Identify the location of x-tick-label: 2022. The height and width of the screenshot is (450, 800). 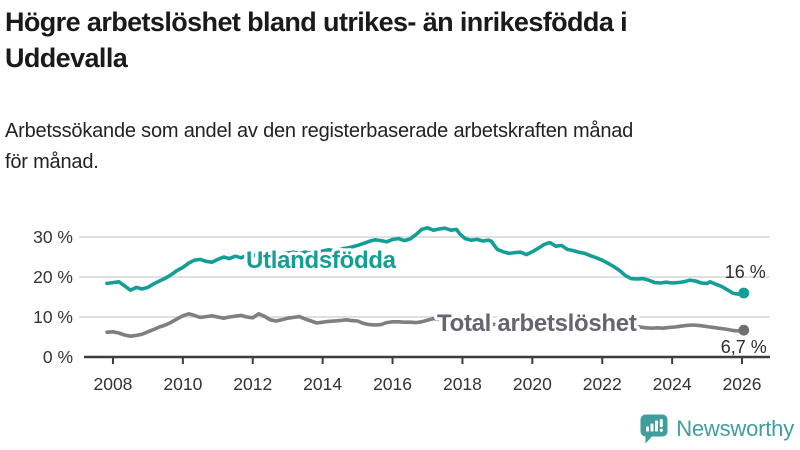
(602, 384).